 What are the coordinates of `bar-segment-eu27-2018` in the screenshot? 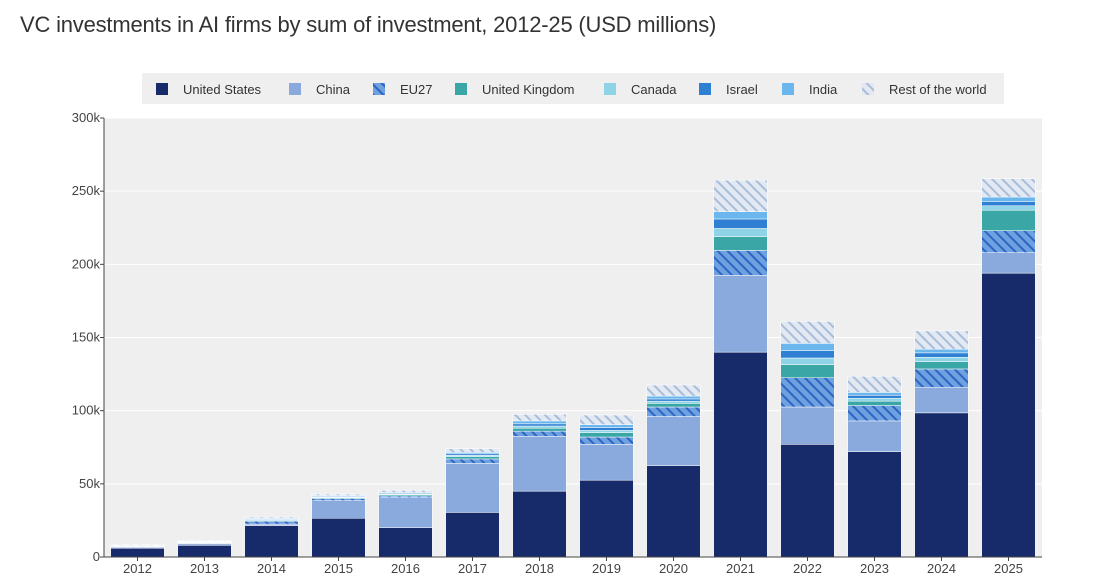 It's located at (539, 433).